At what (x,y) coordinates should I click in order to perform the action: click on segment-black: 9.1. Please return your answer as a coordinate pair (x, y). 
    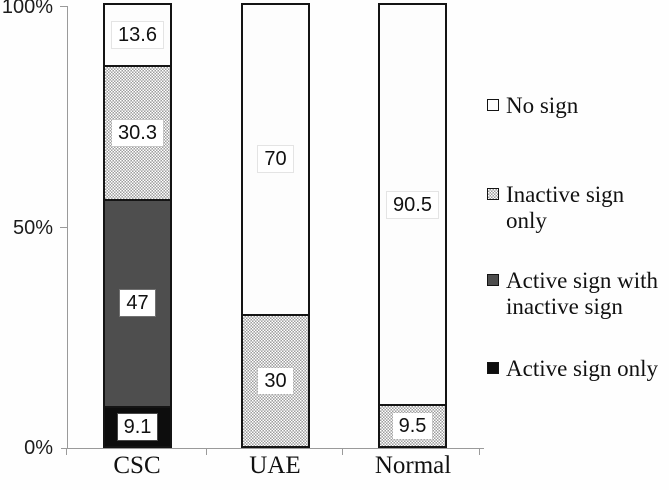
    Looking at the image, I should click on (137, 425).